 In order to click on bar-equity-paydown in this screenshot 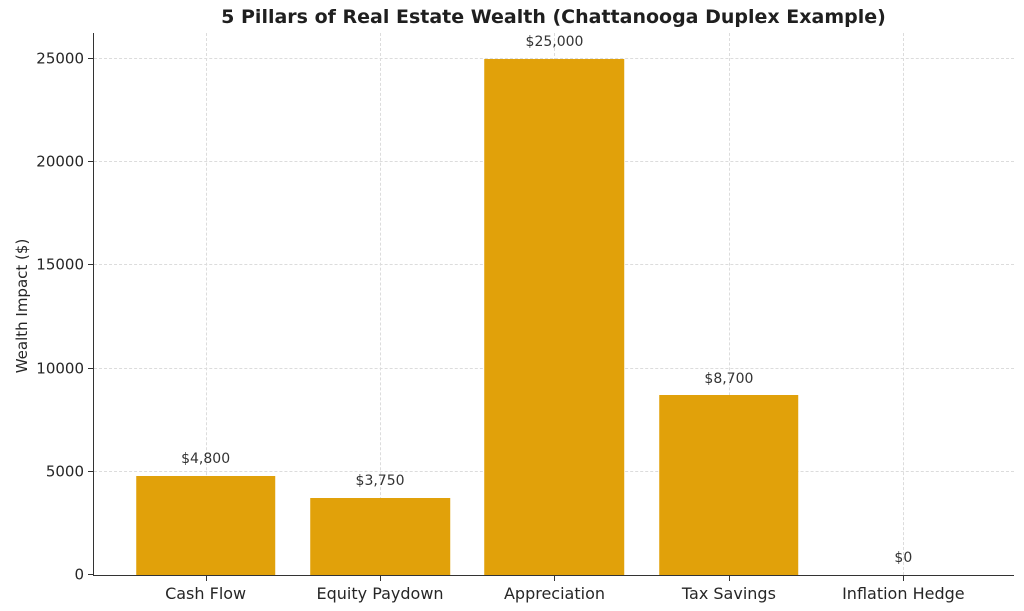, I will do `click(380, 536)`.